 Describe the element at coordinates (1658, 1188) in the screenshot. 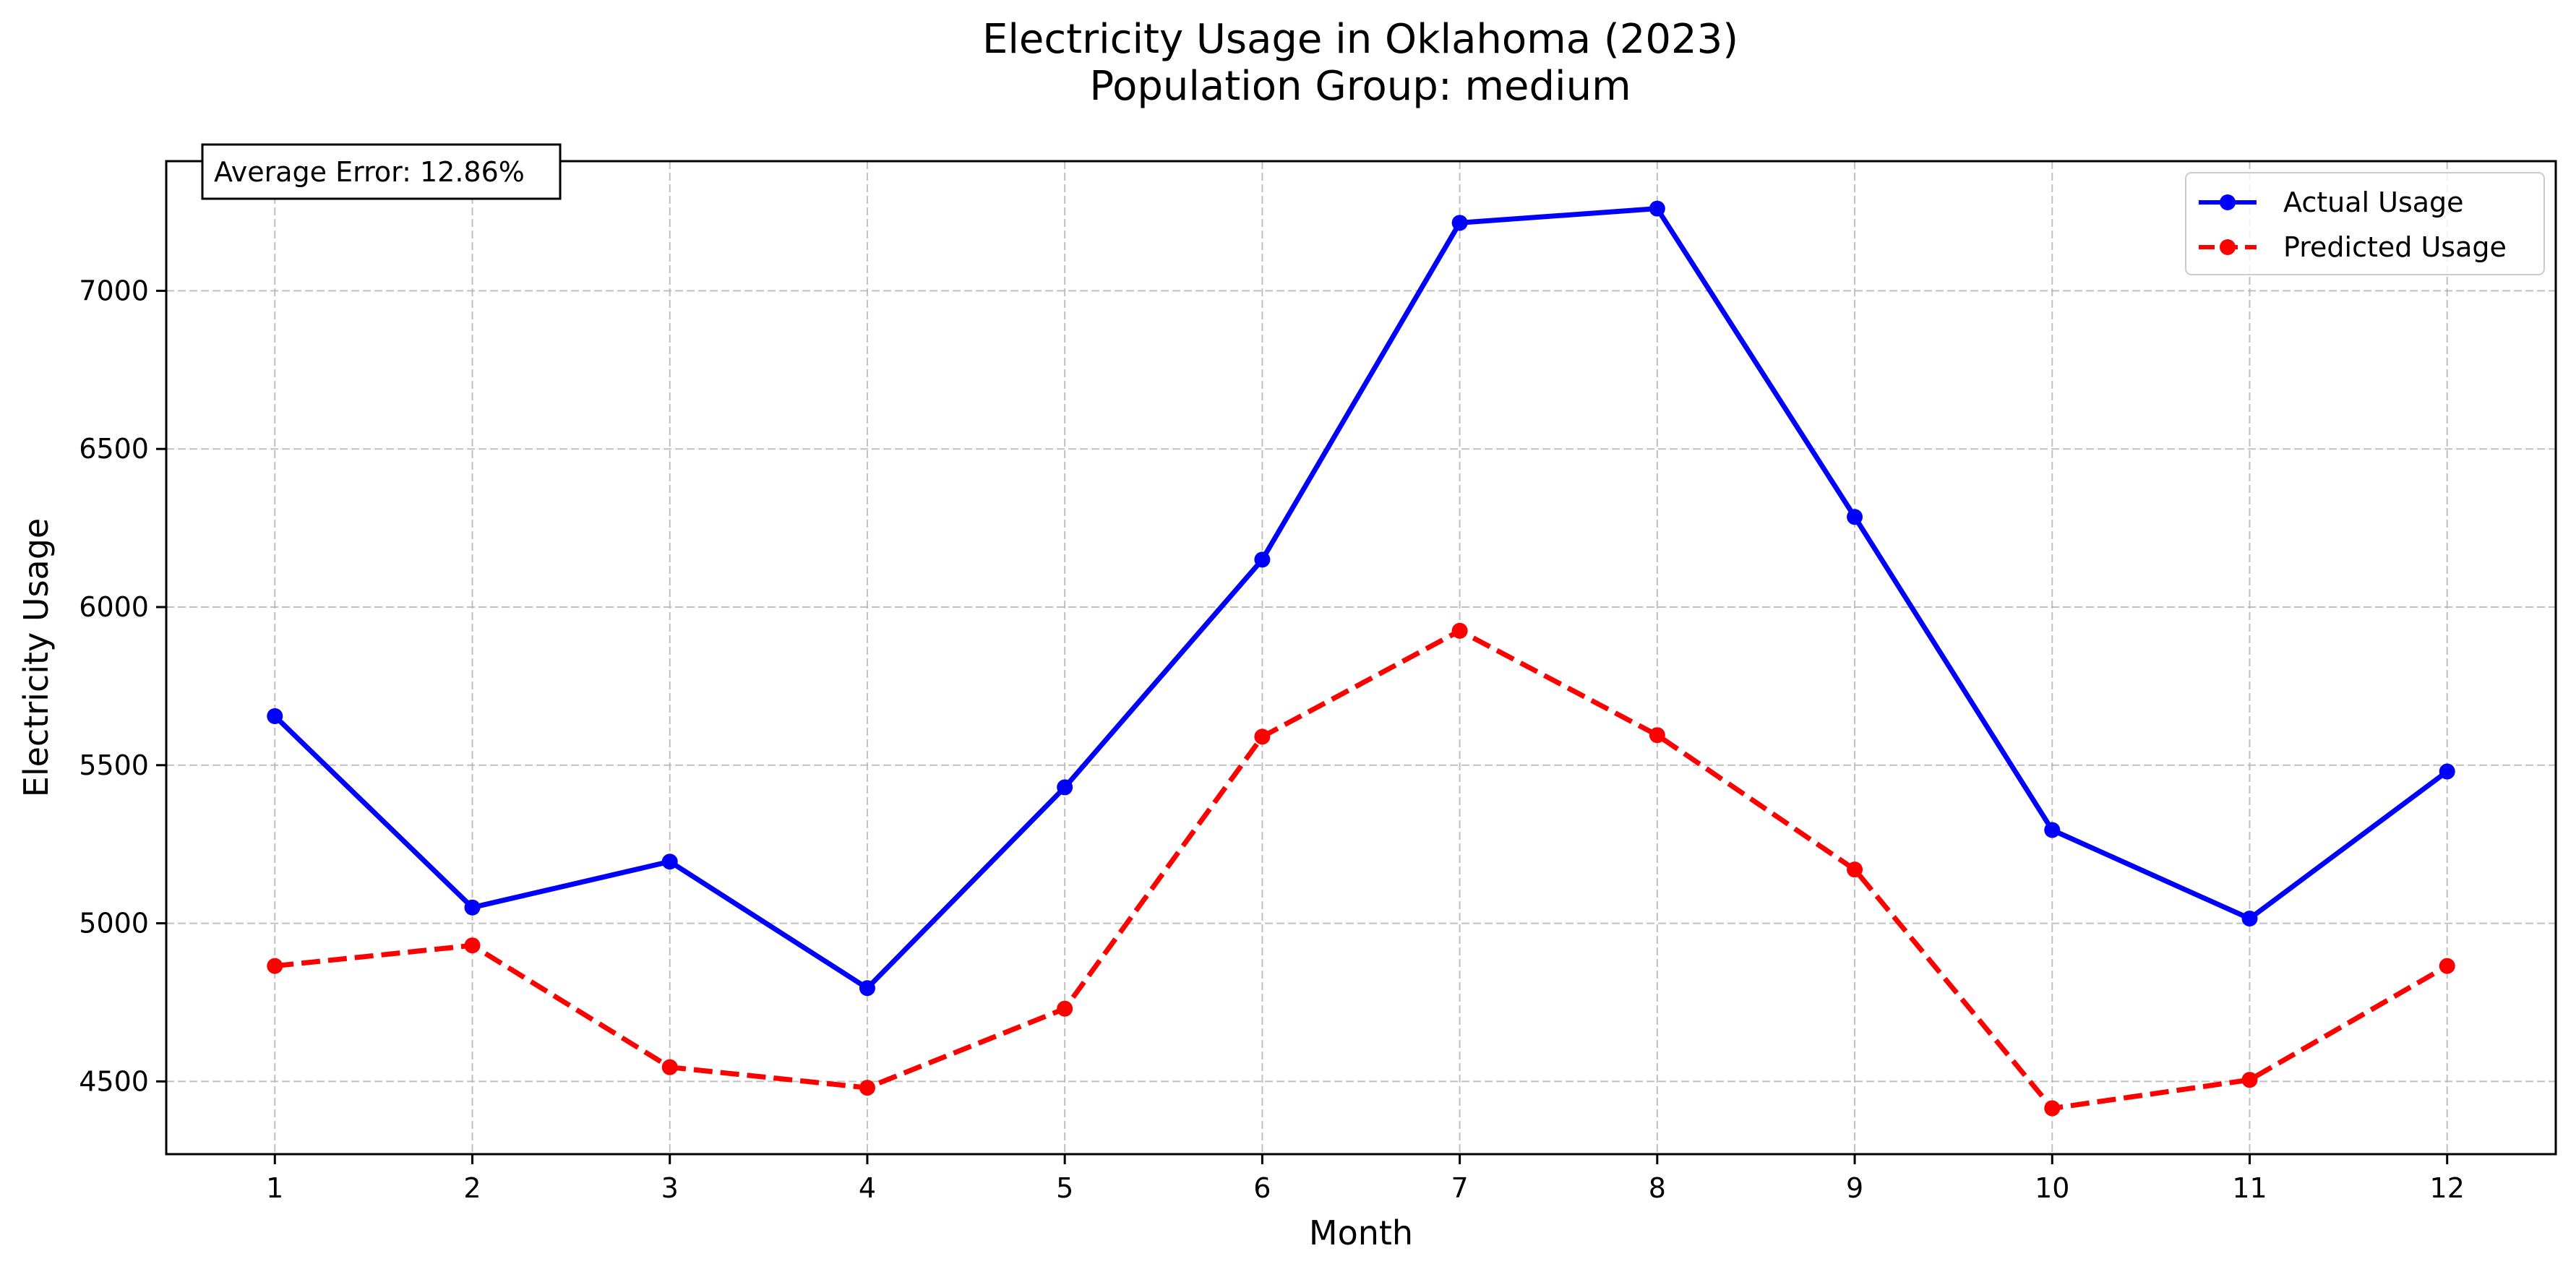

I see `x-tick-label: 8` at that location.